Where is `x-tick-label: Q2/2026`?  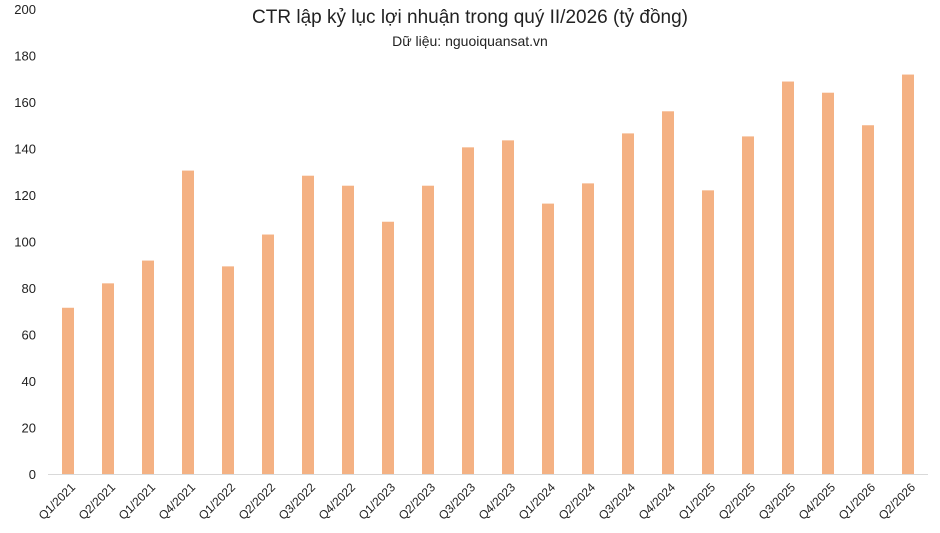 x-tick-label: Q2/2026 is located at coordinates (897, 501).